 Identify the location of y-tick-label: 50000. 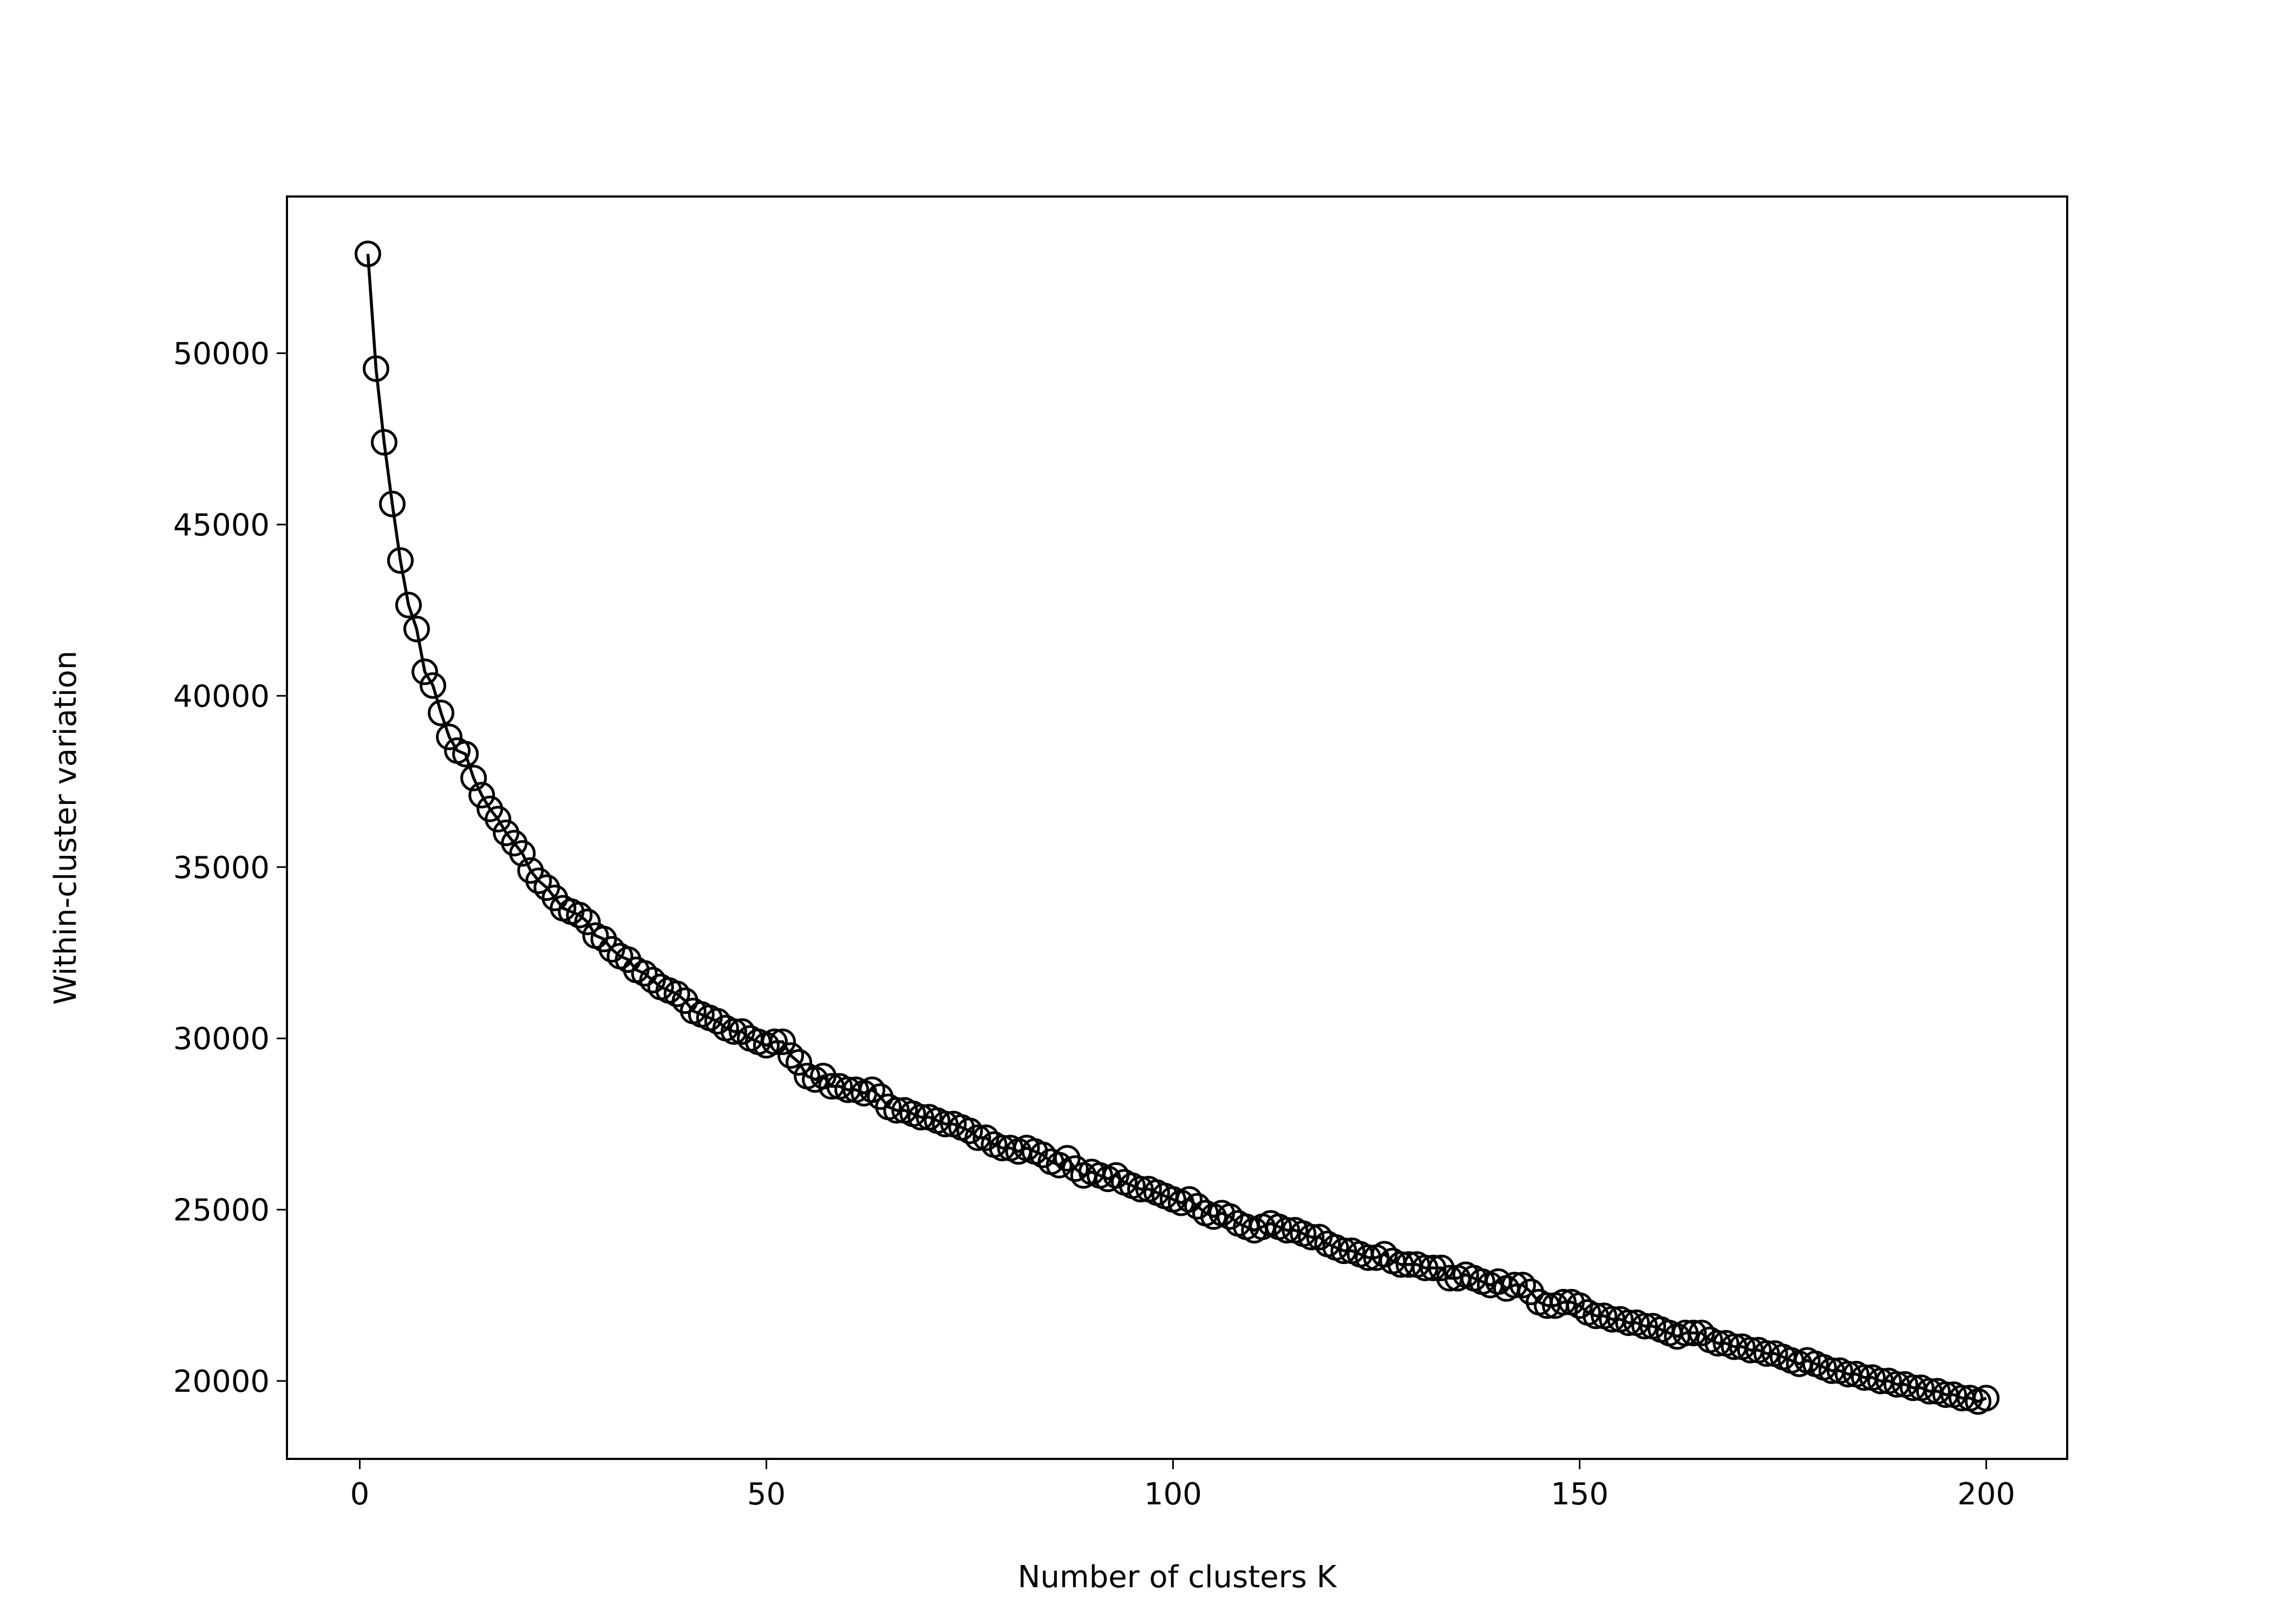
(222, 354).